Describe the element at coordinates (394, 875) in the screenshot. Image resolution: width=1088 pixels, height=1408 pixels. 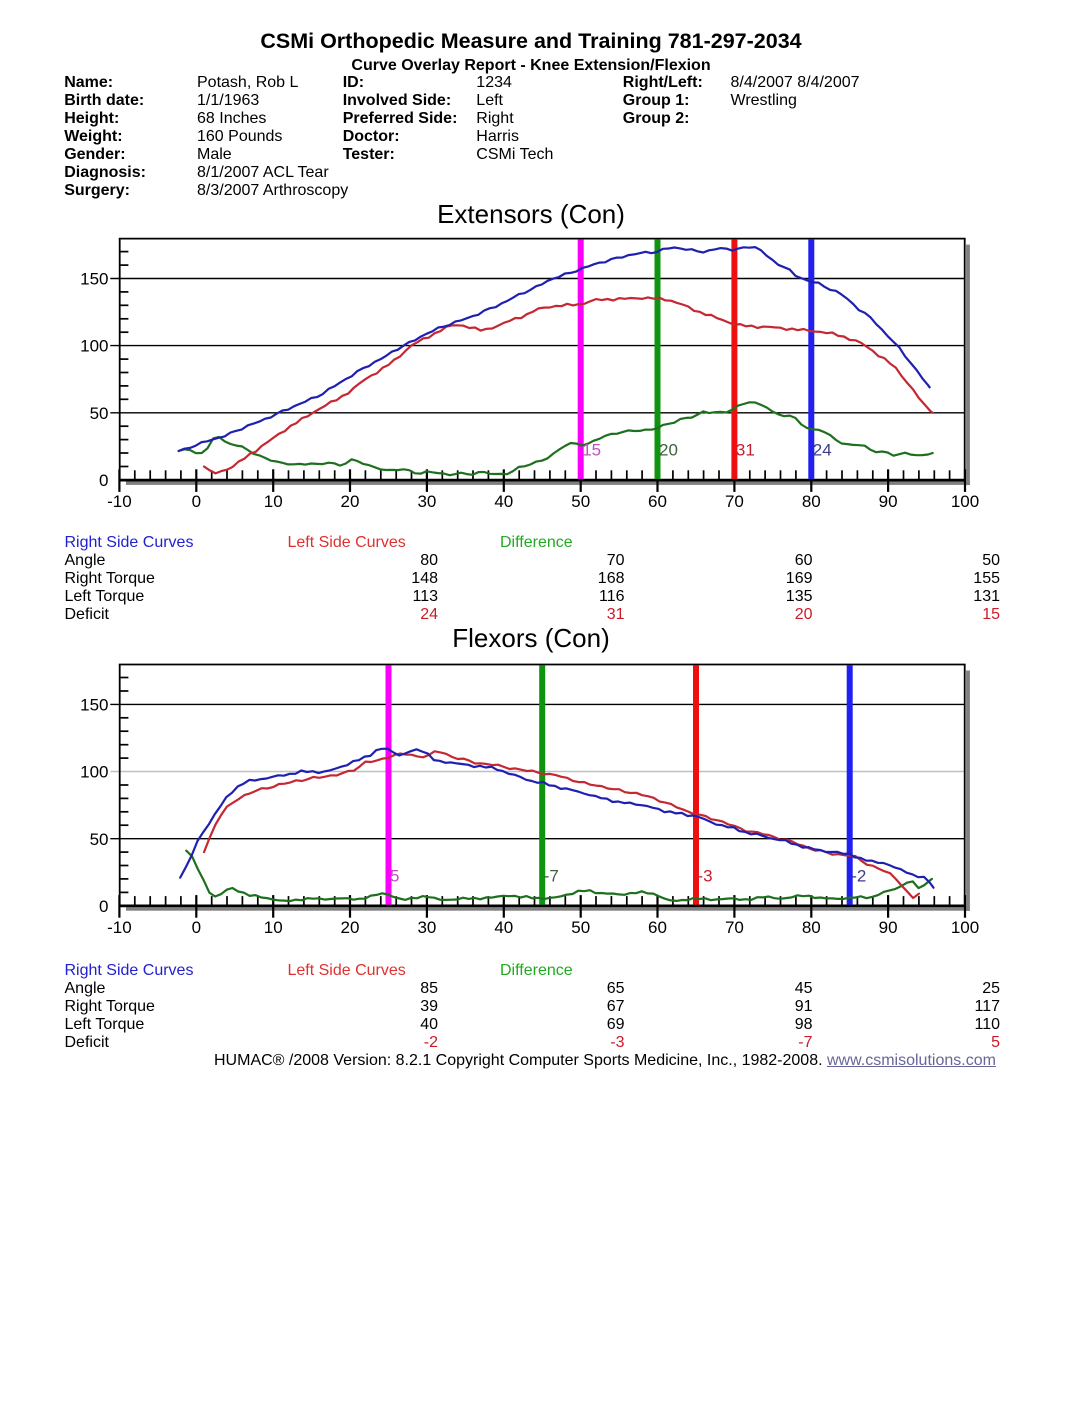
I see `svg-text: 5` at that location.